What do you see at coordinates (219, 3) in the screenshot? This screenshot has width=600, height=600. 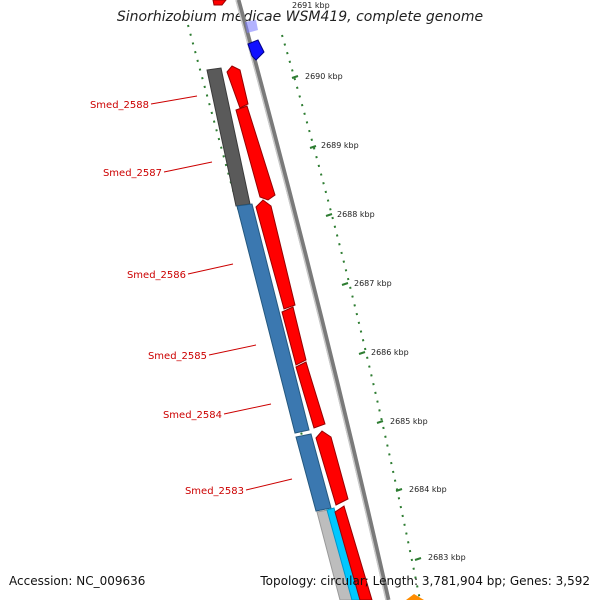 I see `gene-red-top` at bounding box center [219, 3].